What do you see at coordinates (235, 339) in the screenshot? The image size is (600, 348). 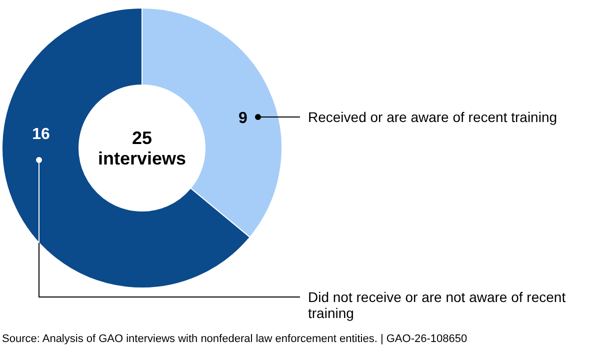 I see `source-note: Source: Analysis of GAO interviews with nonfederal law enforcement entities. | GAO-26-108650` at bounding box center [235, 339].